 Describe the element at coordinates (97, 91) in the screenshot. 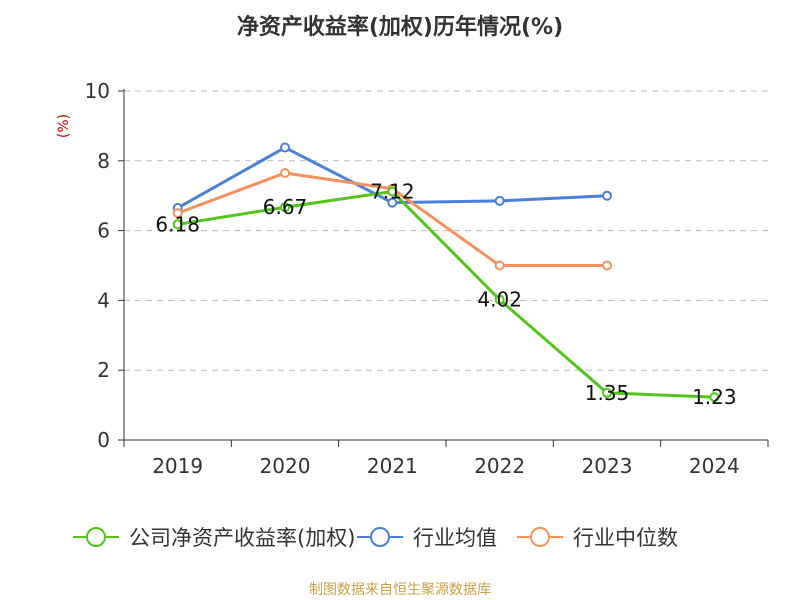

I see `y-tick-label-10: 10` at that location.